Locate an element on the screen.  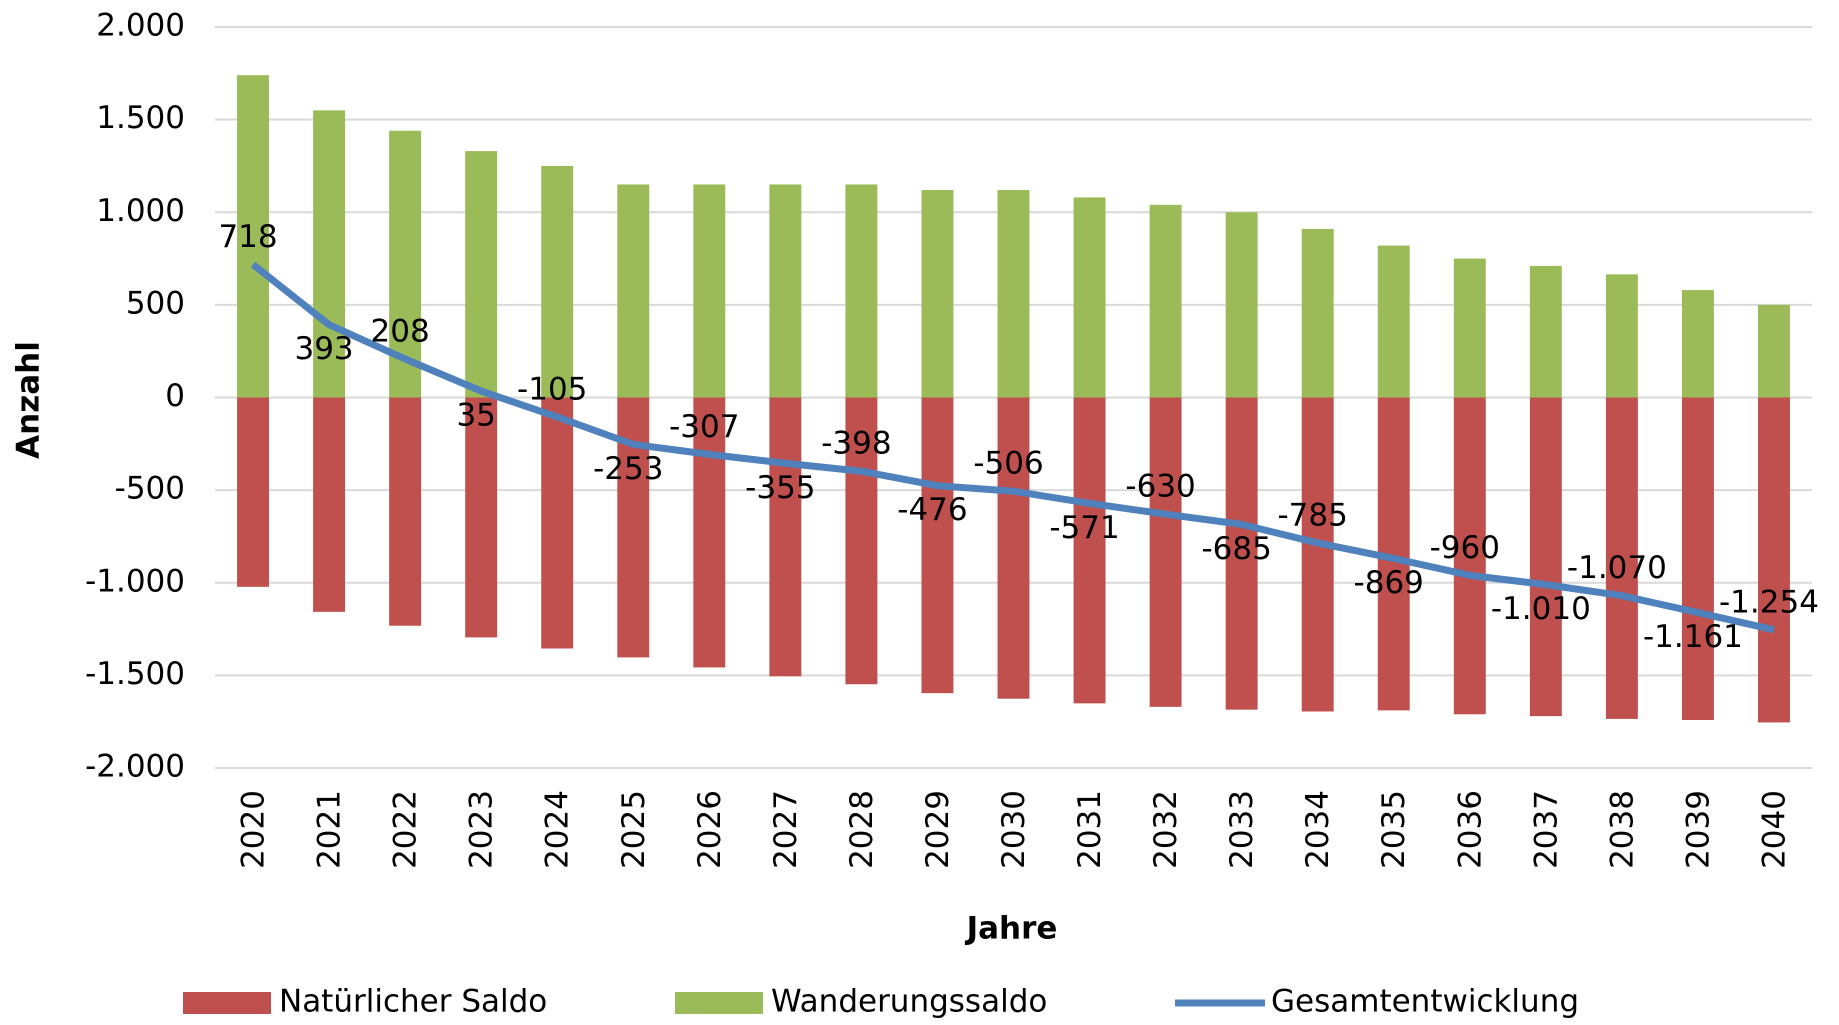
x-tick-label: 2040 is located at coordinates (1774, 829).